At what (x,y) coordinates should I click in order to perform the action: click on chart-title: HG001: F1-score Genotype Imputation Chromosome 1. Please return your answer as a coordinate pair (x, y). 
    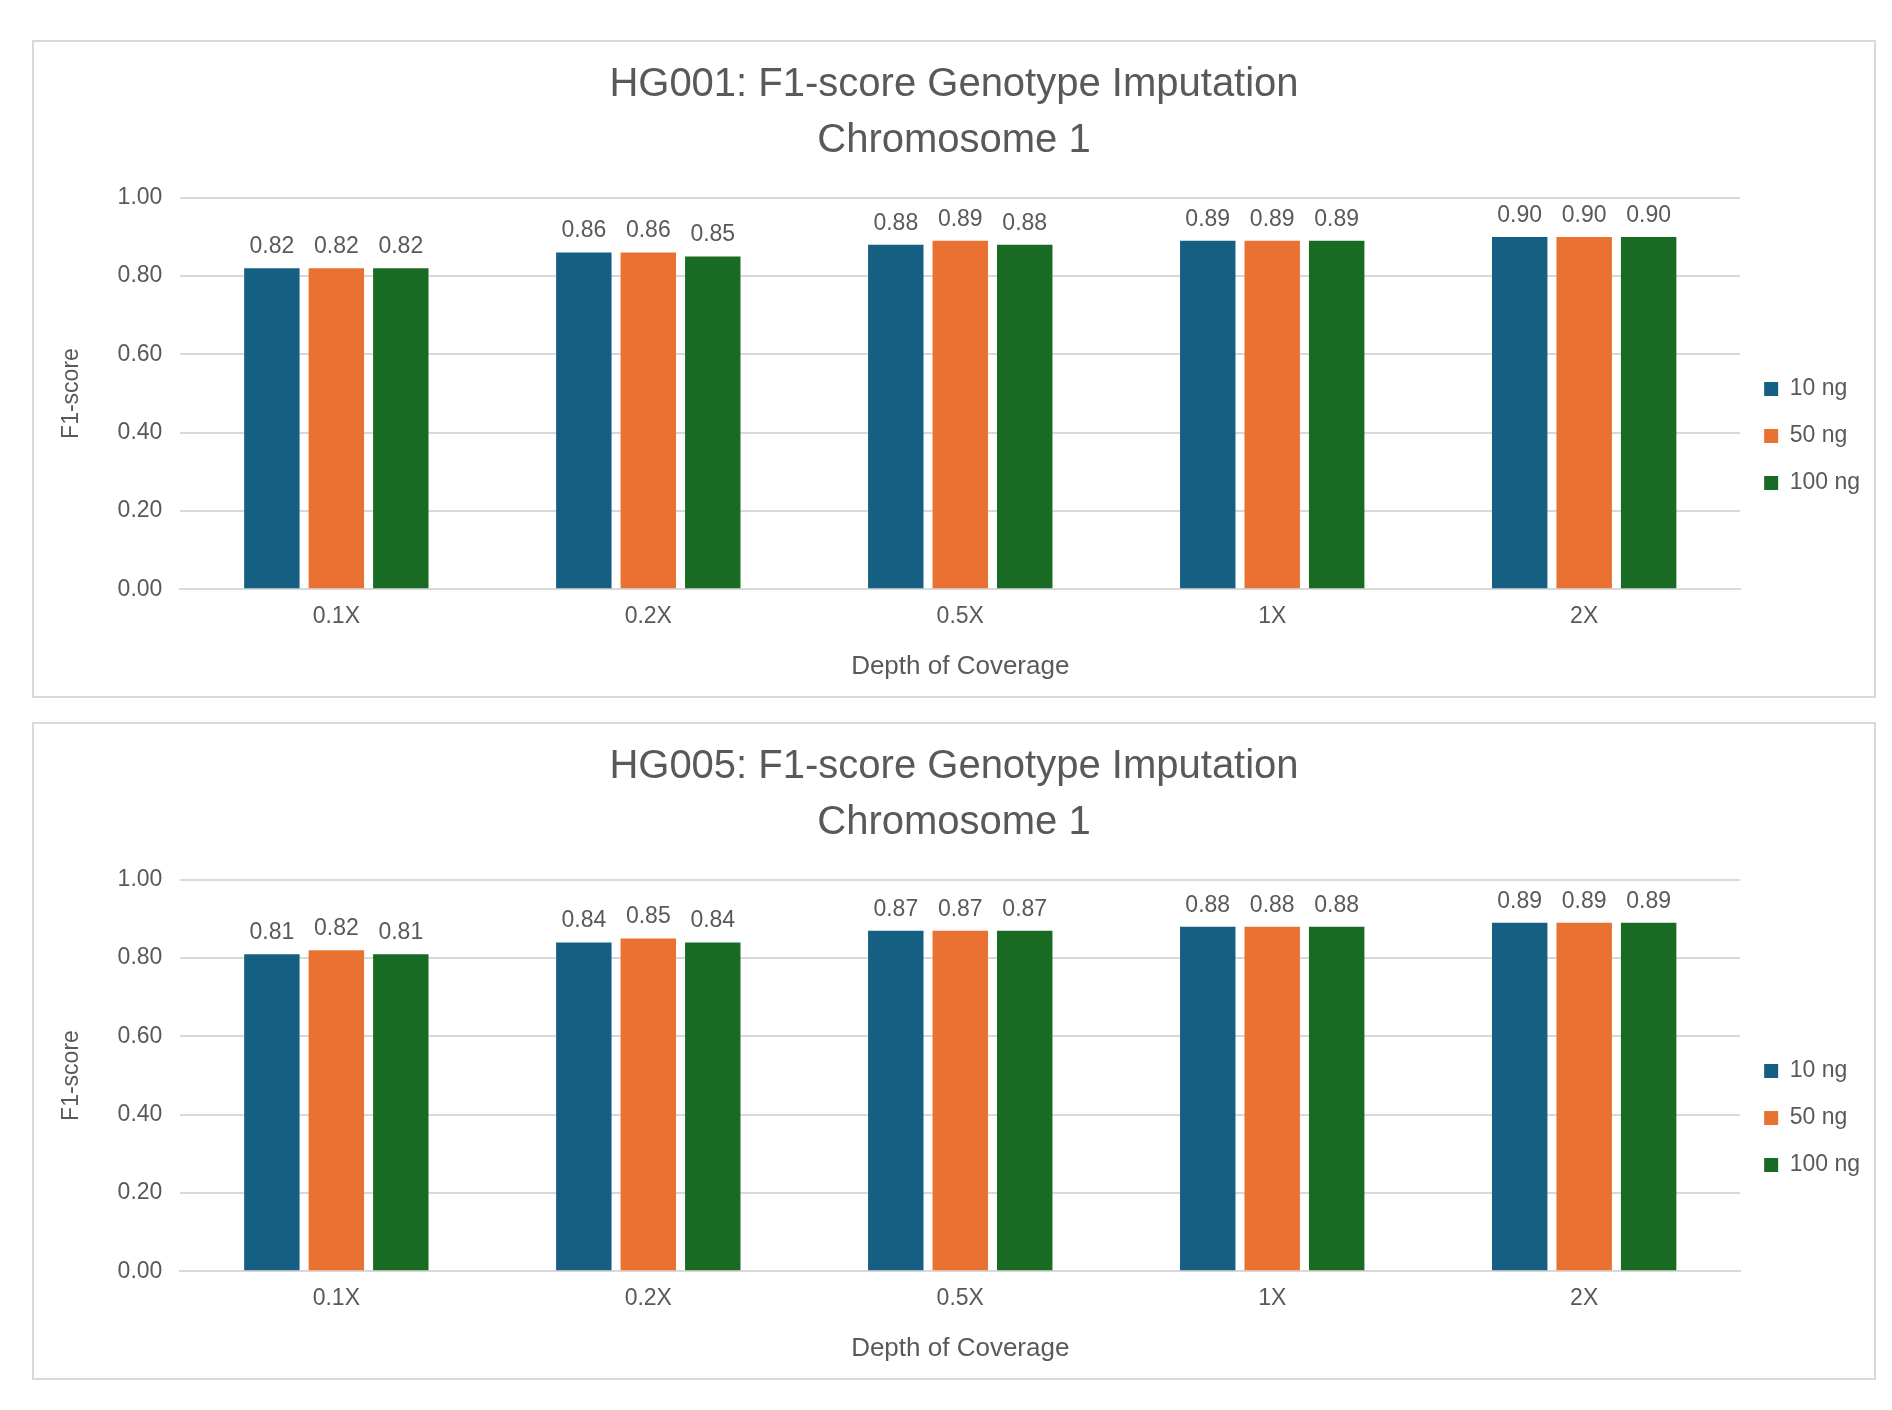
    Looking at the image, I should click on (954, 110).